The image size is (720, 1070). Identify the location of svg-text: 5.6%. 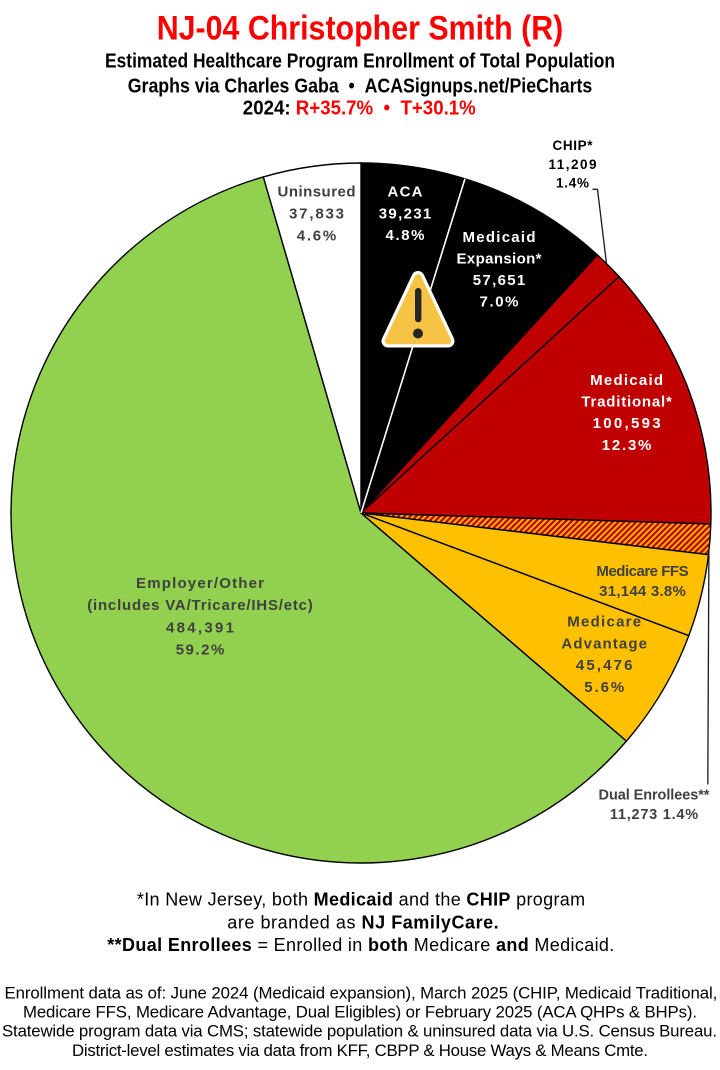
(604, 687).